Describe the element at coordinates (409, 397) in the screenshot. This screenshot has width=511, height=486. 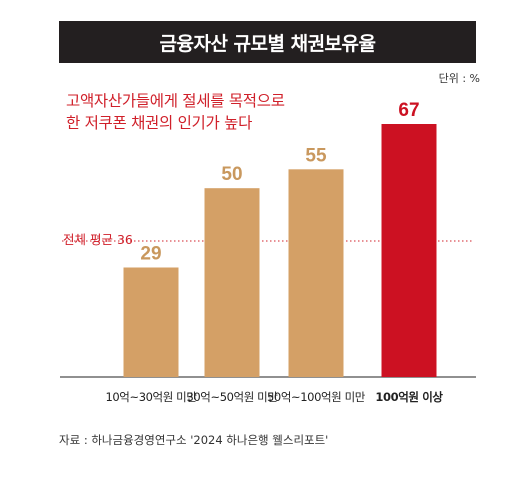
I see `x-tick-label-4: 100억원 이상` at that location.